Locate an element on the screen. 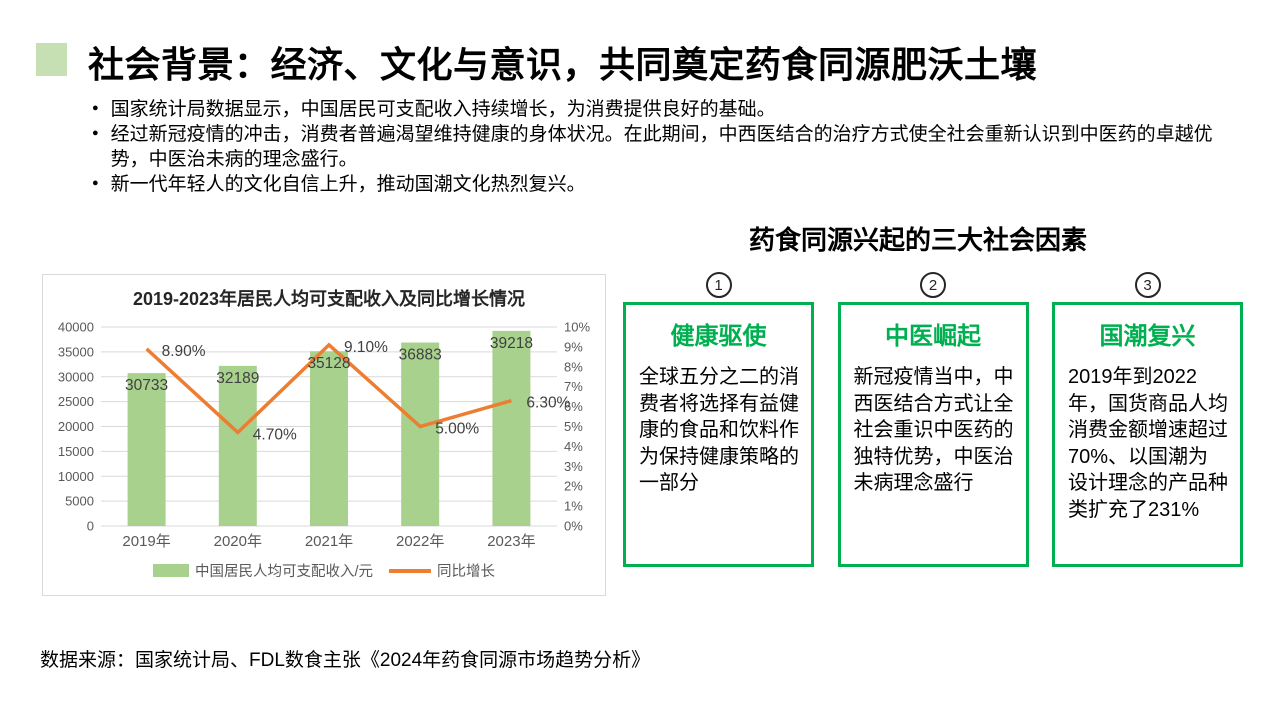 The height and width of the screenshot is (720, 1280). title-accent-square is located at coordinates (51, 59).